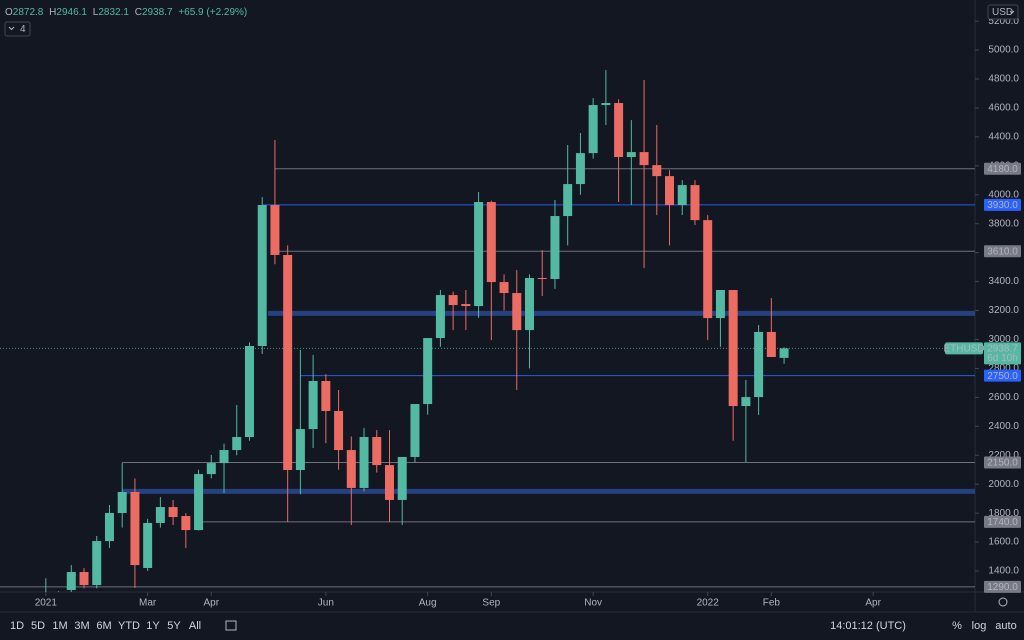 The height and width of the screenshot is (640, 1024). I want to click on level-label: 3930.0, so click(1002, 205).